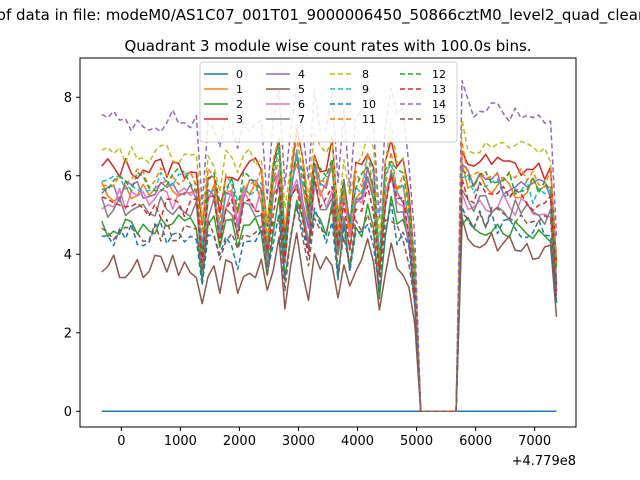  What do you see at coordinates (534, 441) in the screenshot?
I see `x-tick-label: 7000` at bounding box center [534, 441].